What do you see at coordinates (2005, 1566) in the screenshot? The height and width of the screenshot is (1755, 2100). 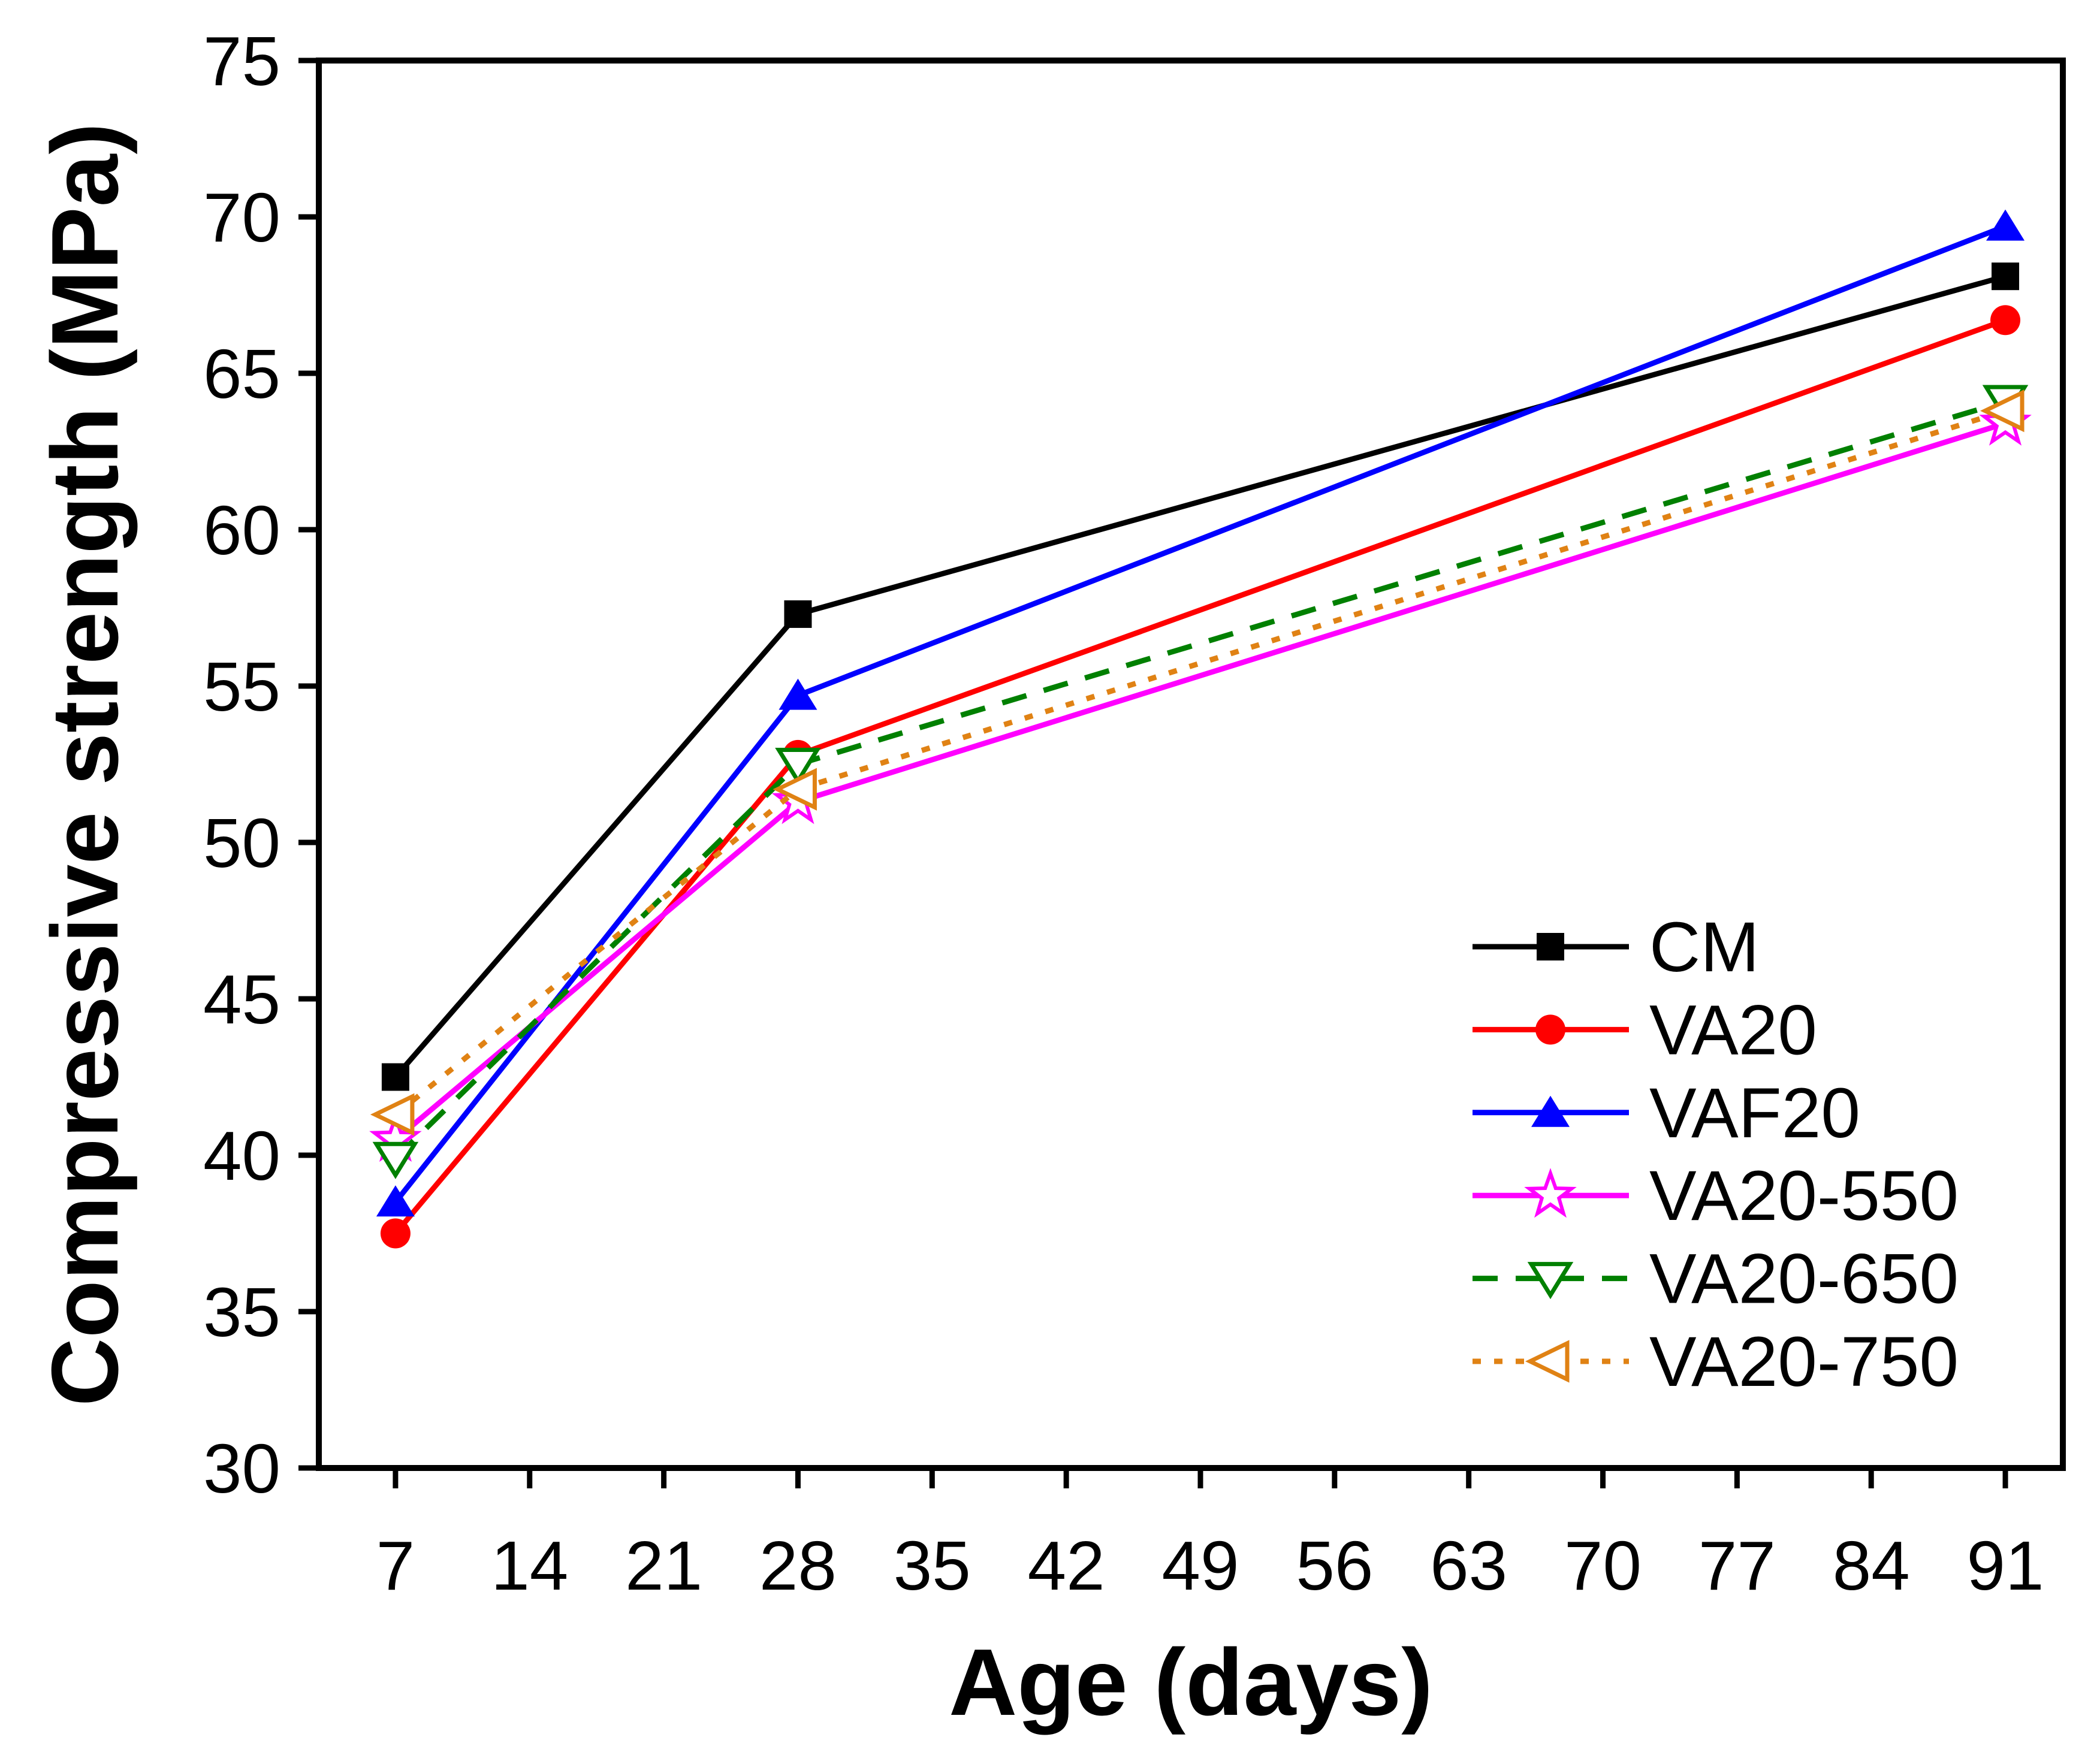 I see `x-tick-label: 91` at bounding box center [2005, 1566].